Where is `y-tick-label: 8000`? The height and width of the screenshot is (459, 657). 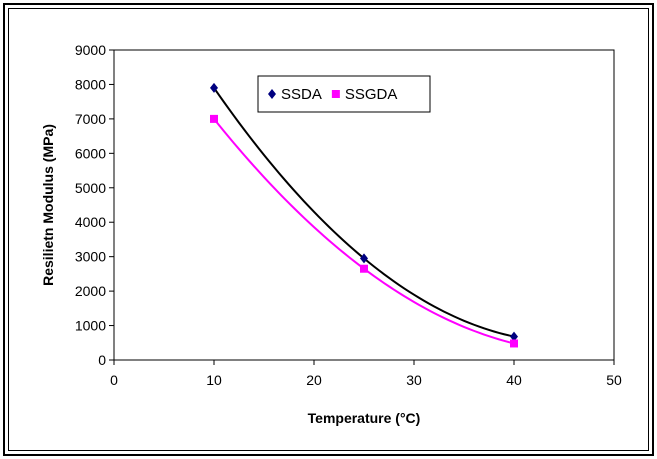
y-tick-label: 8000 is located at coordinates (90, 84).